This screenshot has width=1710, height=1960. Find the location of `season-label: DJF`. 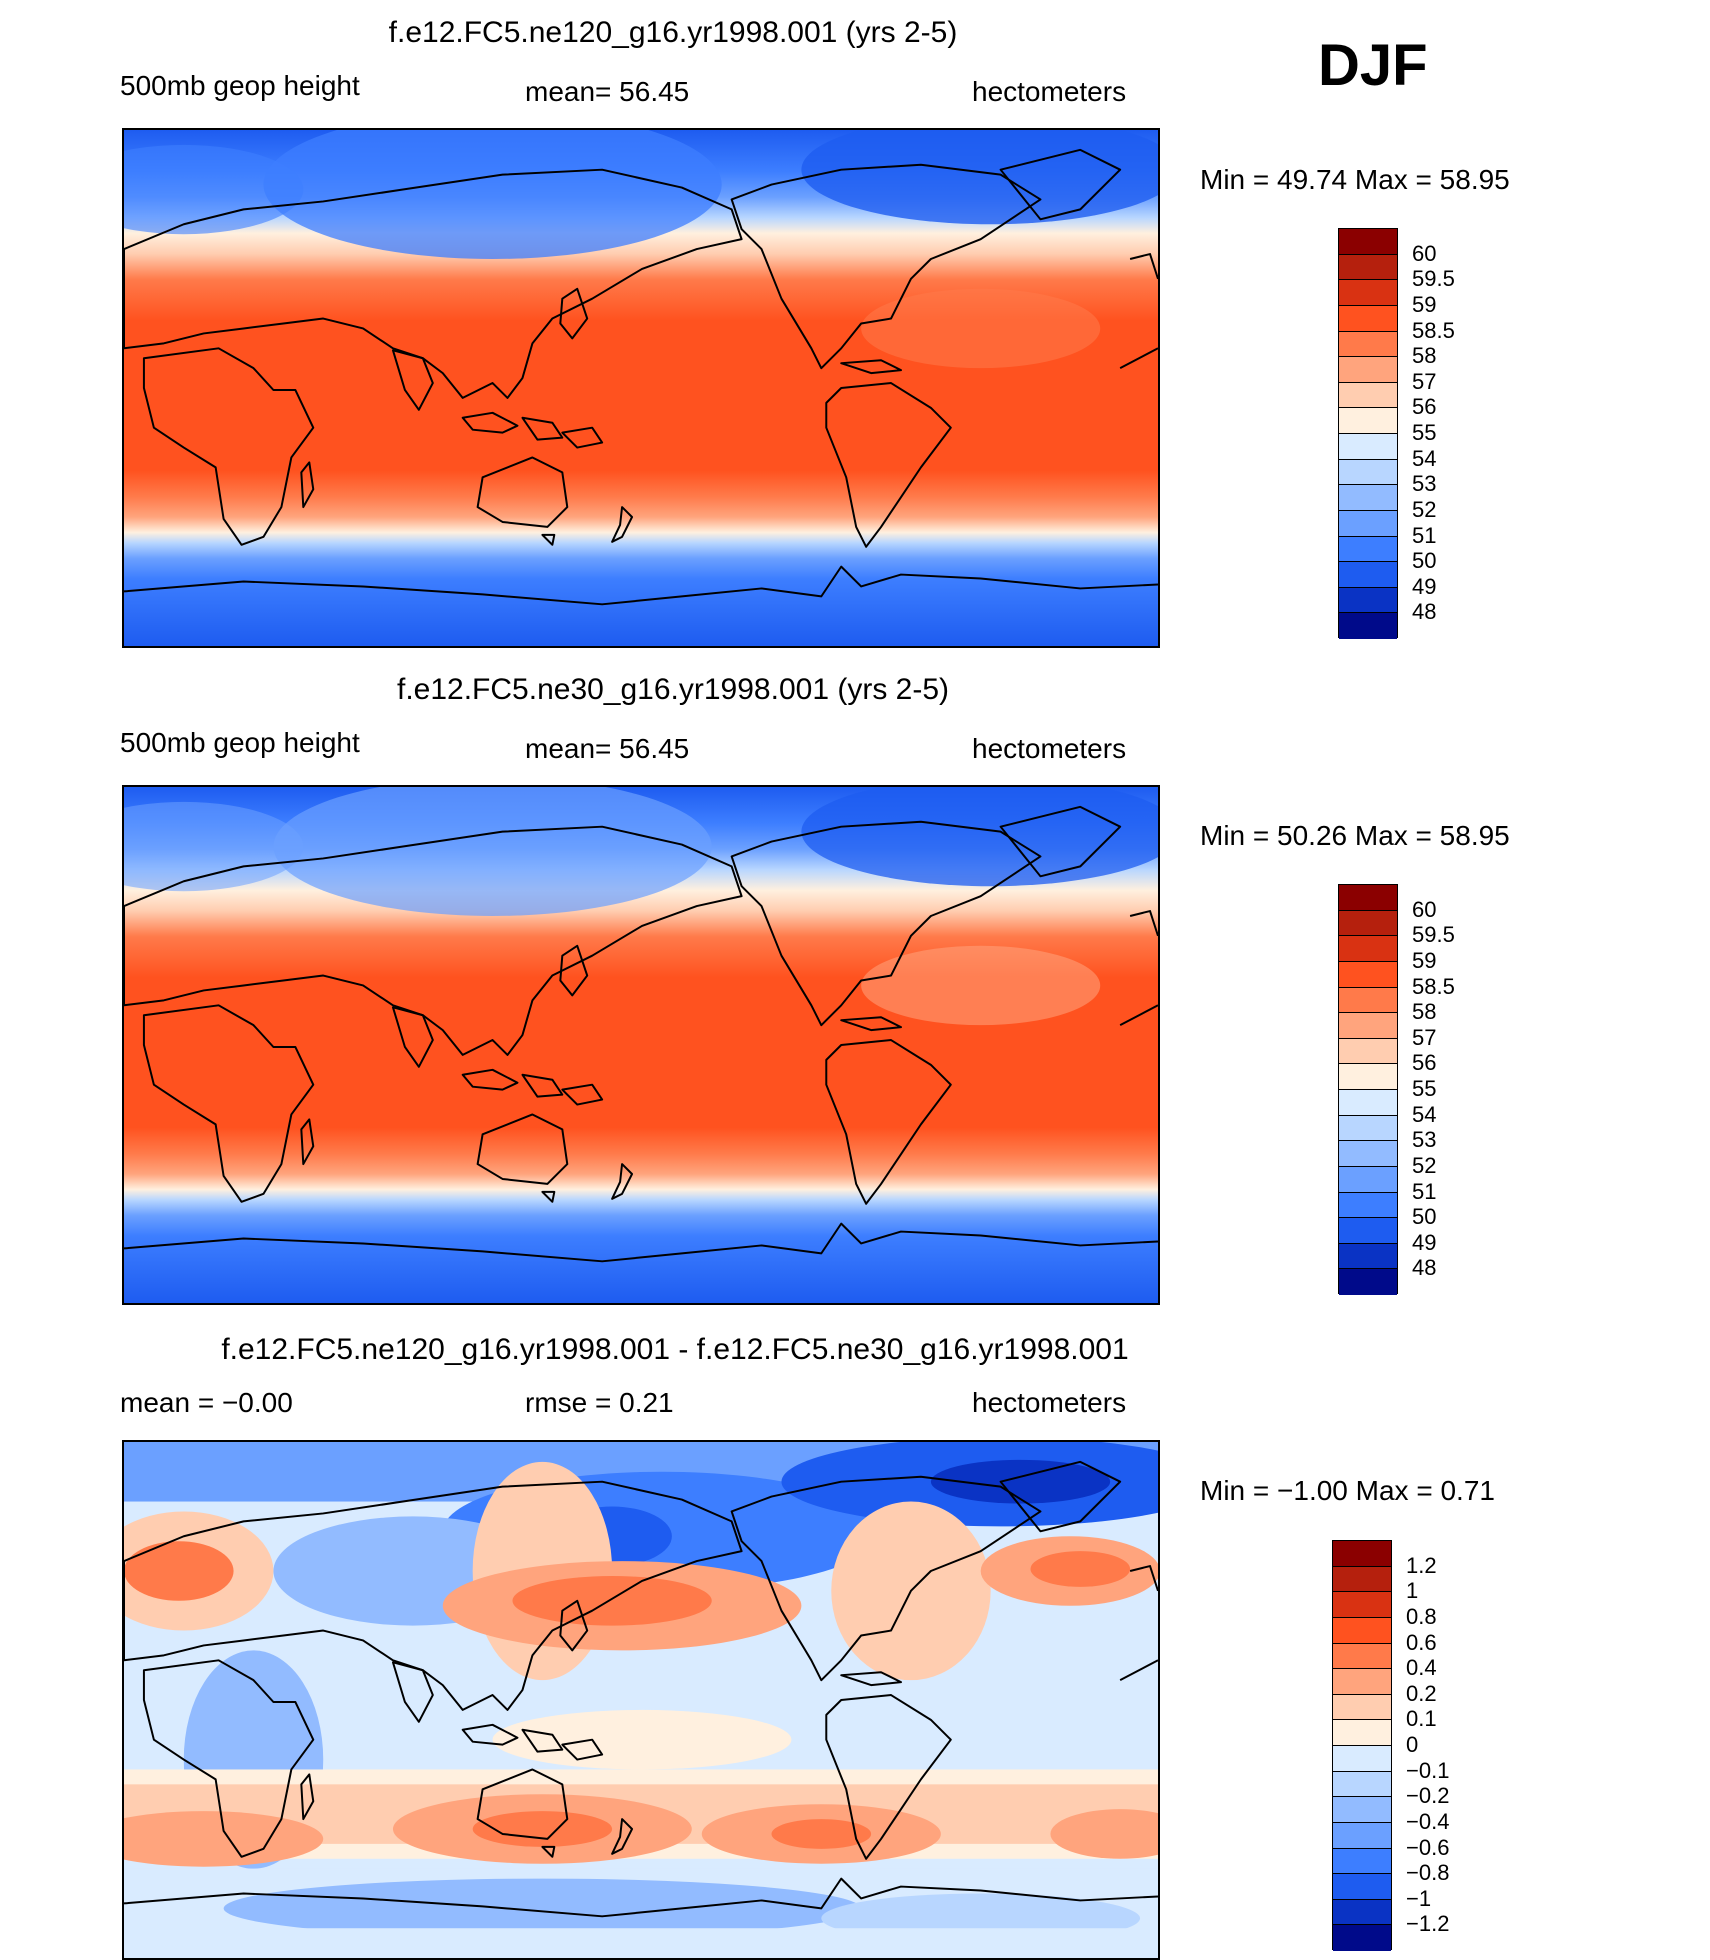

season-label: DJF is located at coordinates (1373, 65).